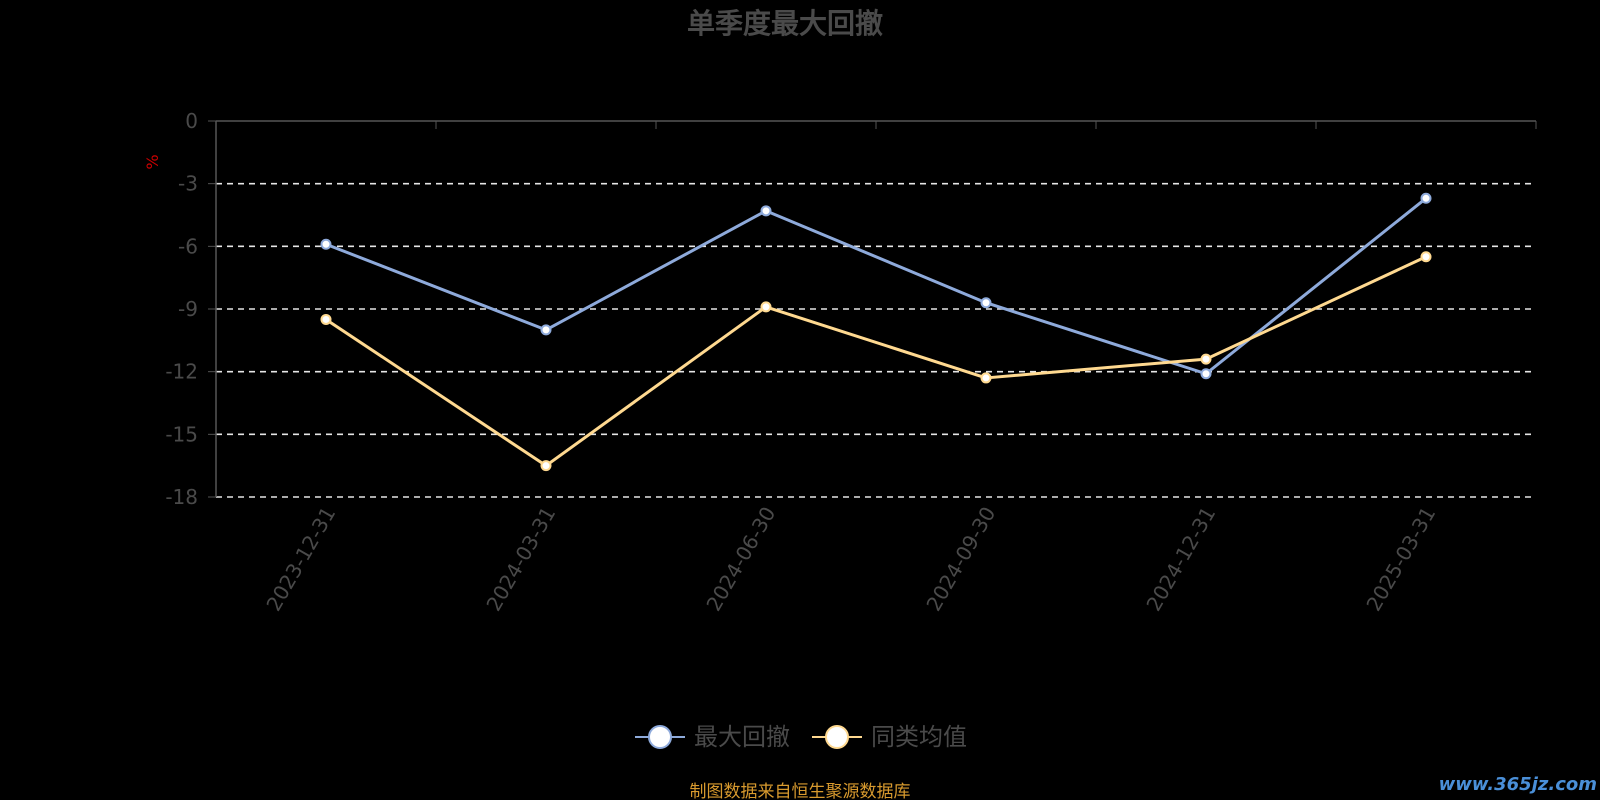 The width and height of the screenshot is (1600, 800). What do you see at coordinates (152, 161) in the screenshot?
I see `y-axis-unit-label: %` at bounding box center [152, 161].